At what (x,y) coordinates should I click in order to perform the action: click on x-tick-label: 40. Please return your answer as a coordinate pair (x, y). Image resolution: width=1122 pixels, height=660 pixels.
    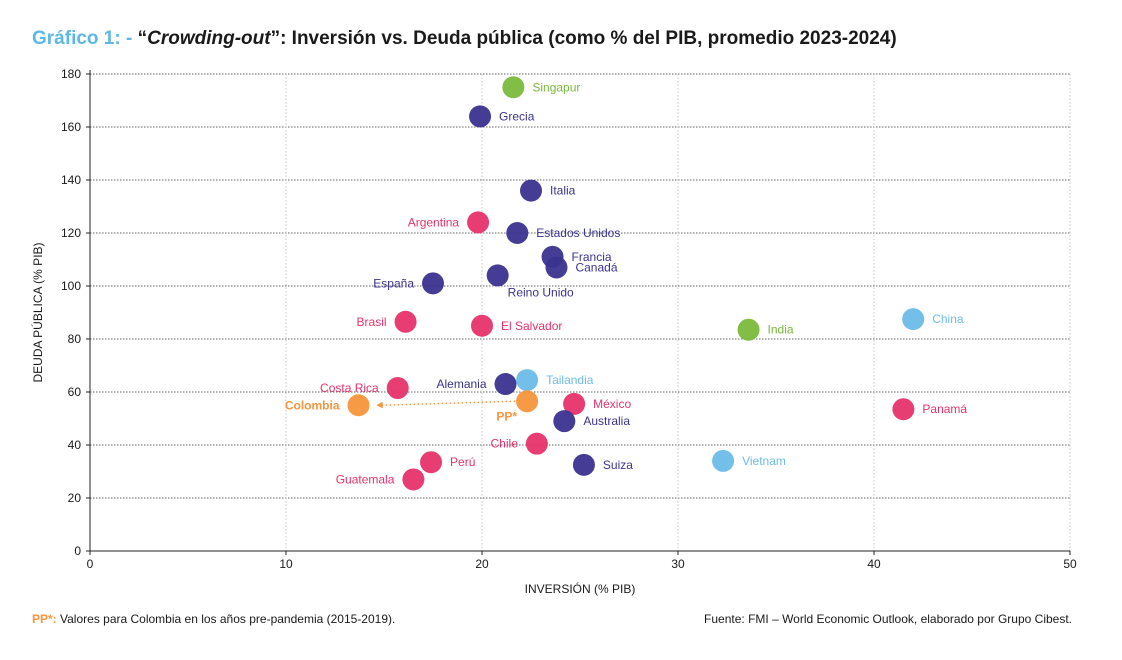
    Looking at the image, I should click on (874, 564).